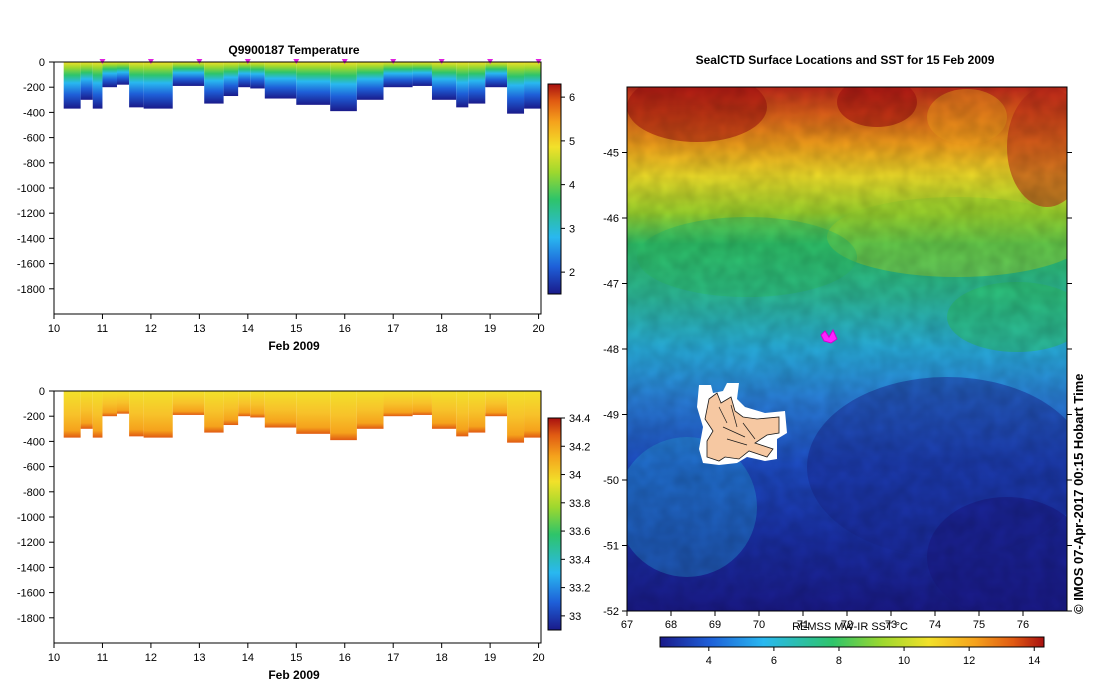 The image size is (1099, 700). I want to click on sal-xtick-label: 15, so click(296, 658).